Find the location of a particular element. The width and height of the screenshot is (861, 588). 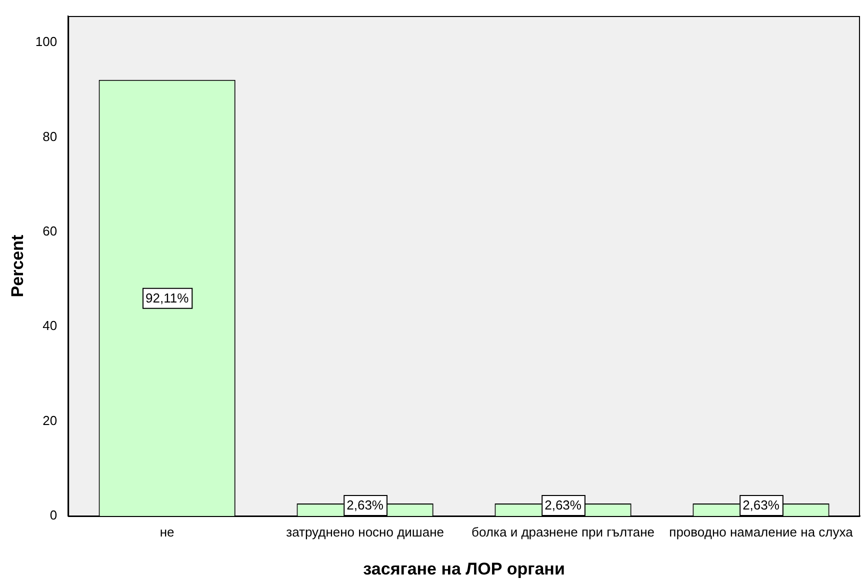

x-tick-label: не is located at coordinates (167, 532).